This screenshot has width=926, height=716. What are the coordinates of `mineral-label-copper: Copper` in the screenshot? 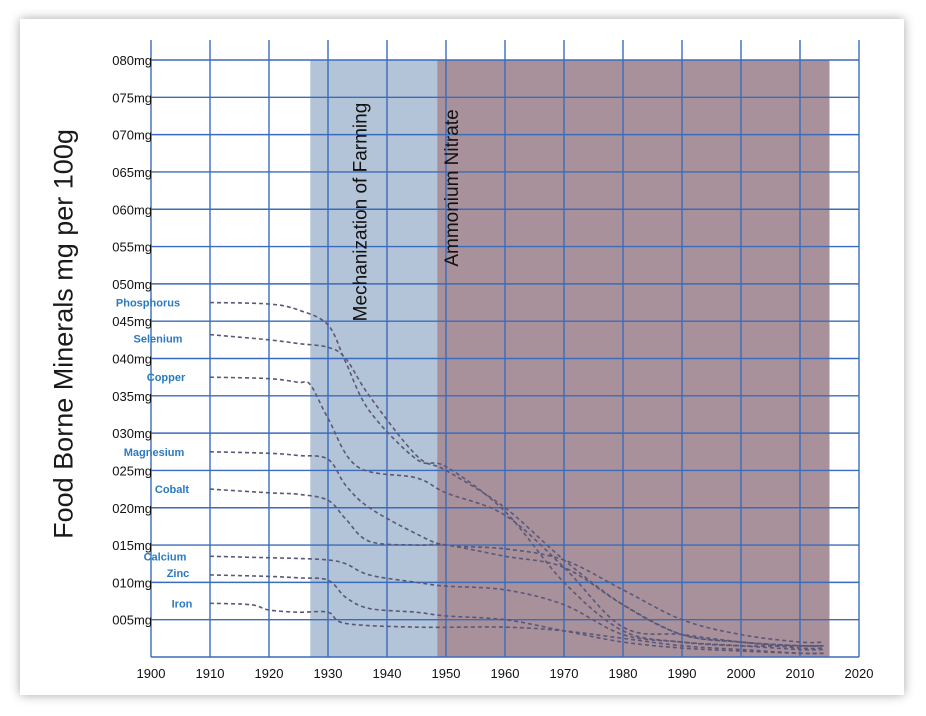 It's located at (166, 378).